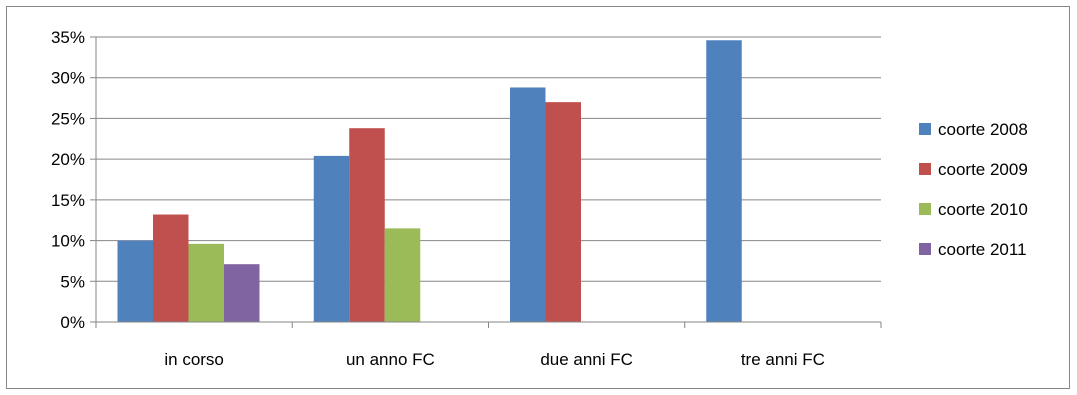 The width and height of the screenshot is (1077, 395). Describe the element at coordinates (983, 209) in the screenshot. I see `legend-label: coorte 2010` at that location.